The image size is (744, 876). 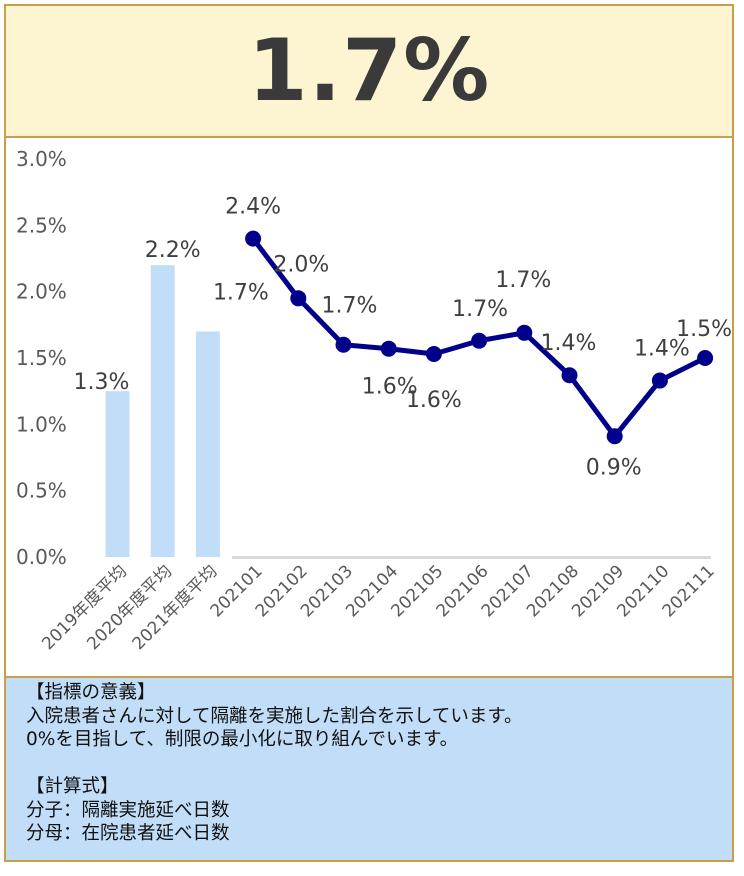 What do you see at coordinates (41, 159) in the screenshot?
I see `y-tick-label: 3.0%` at bounding box center [41, 159].